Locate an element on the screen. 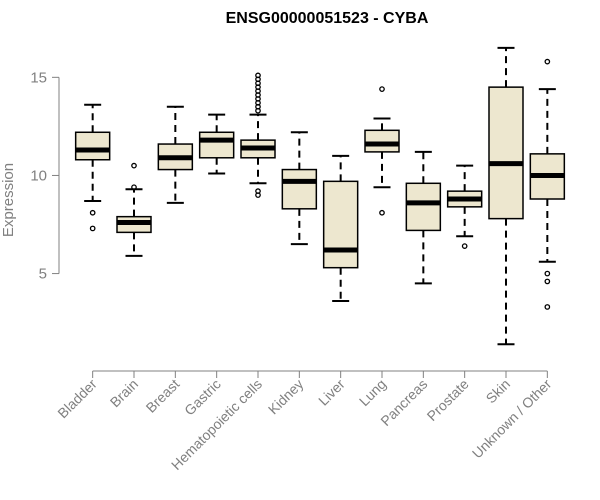 Image resolution: width=600 pixels, height=500 pixels. x-tick-label: Prostate is located at coordinates (448, 400).